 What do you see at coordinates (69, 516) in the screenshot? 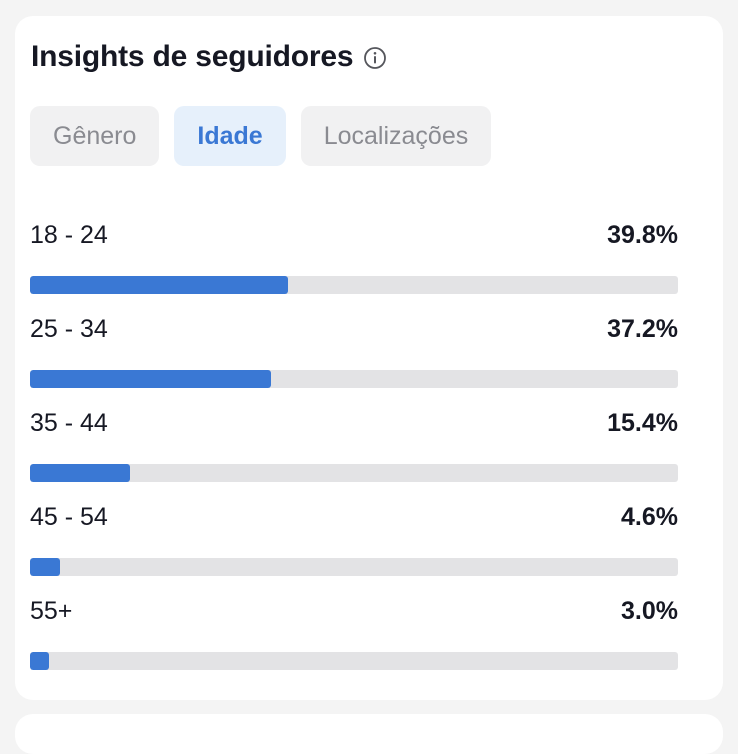
I see `age-range-label: 45 - 54` at bounding box center [69, 516].